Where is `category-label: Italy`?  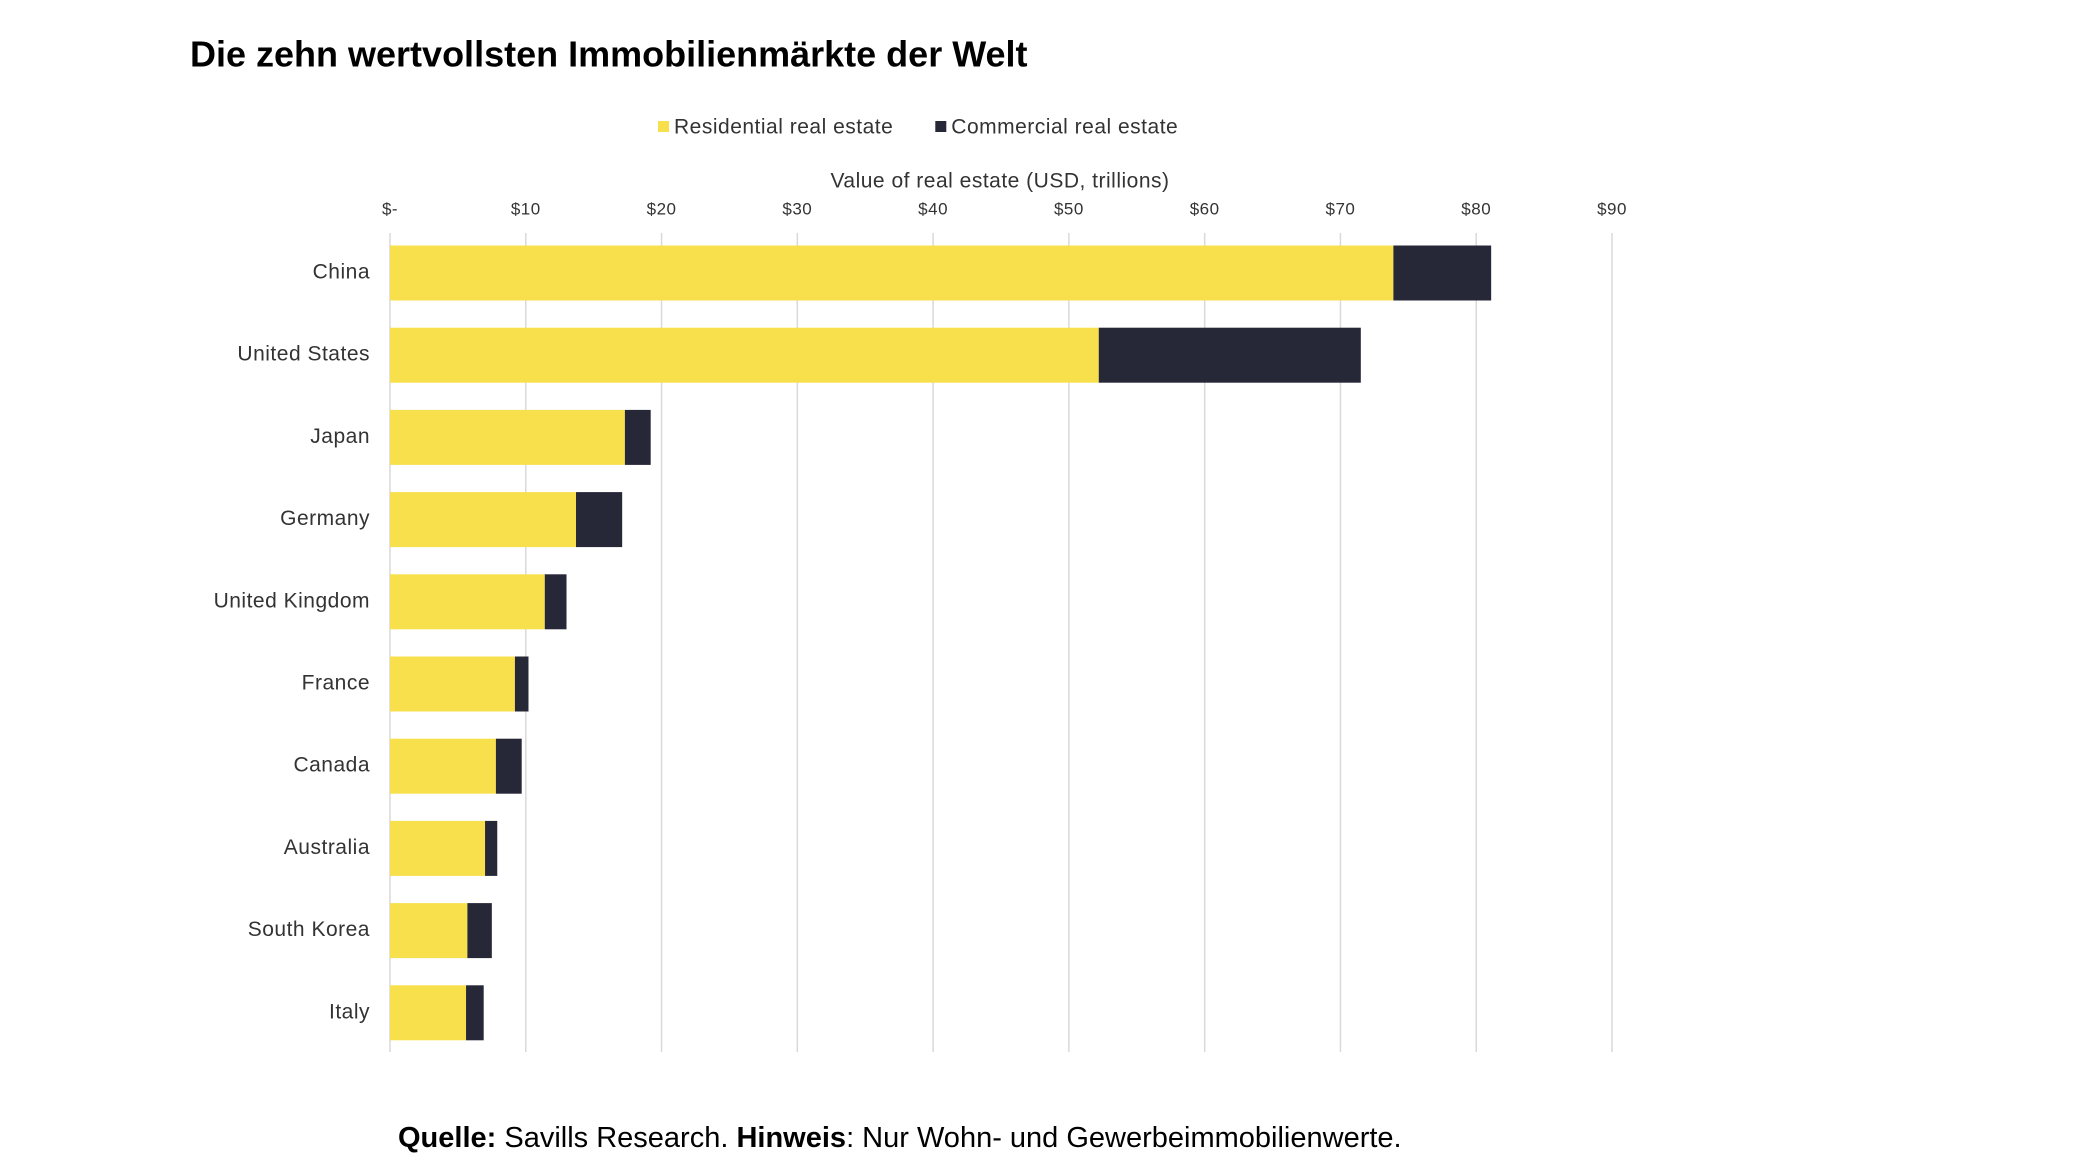
category-label: Italy is located at coordinates (349, 1011).